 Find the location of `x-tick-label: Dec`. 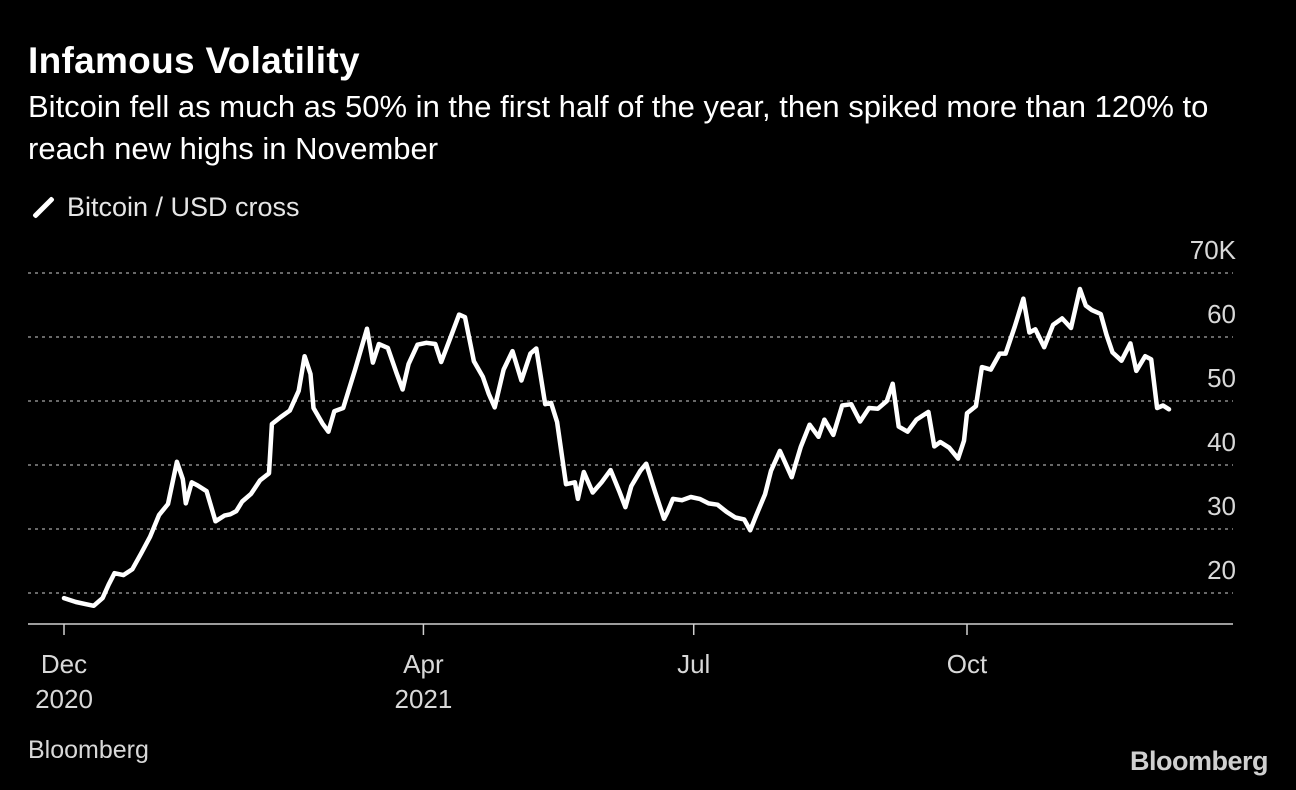

x-tick-label: Dec is located at coordinates (64, 664).